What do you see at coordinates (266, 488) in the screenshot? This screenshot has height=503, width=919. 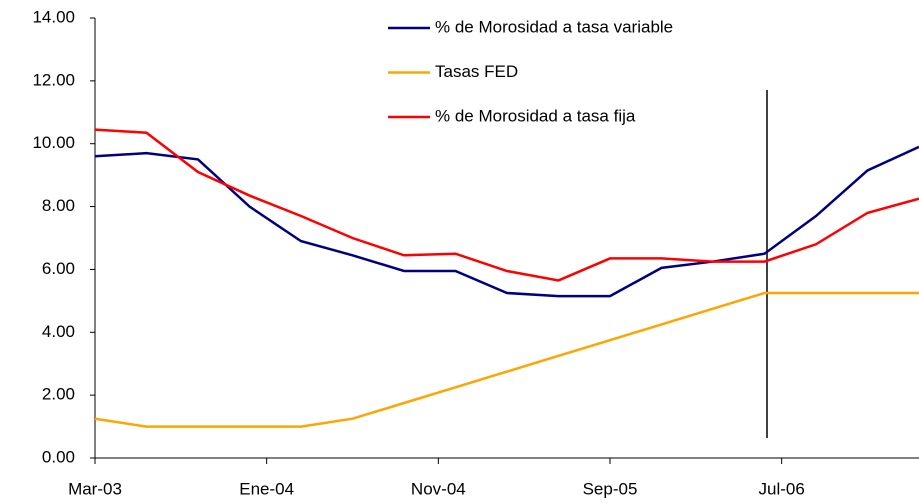 I see `x-tick-label: Ene-04` at bounding box center [266, 488].